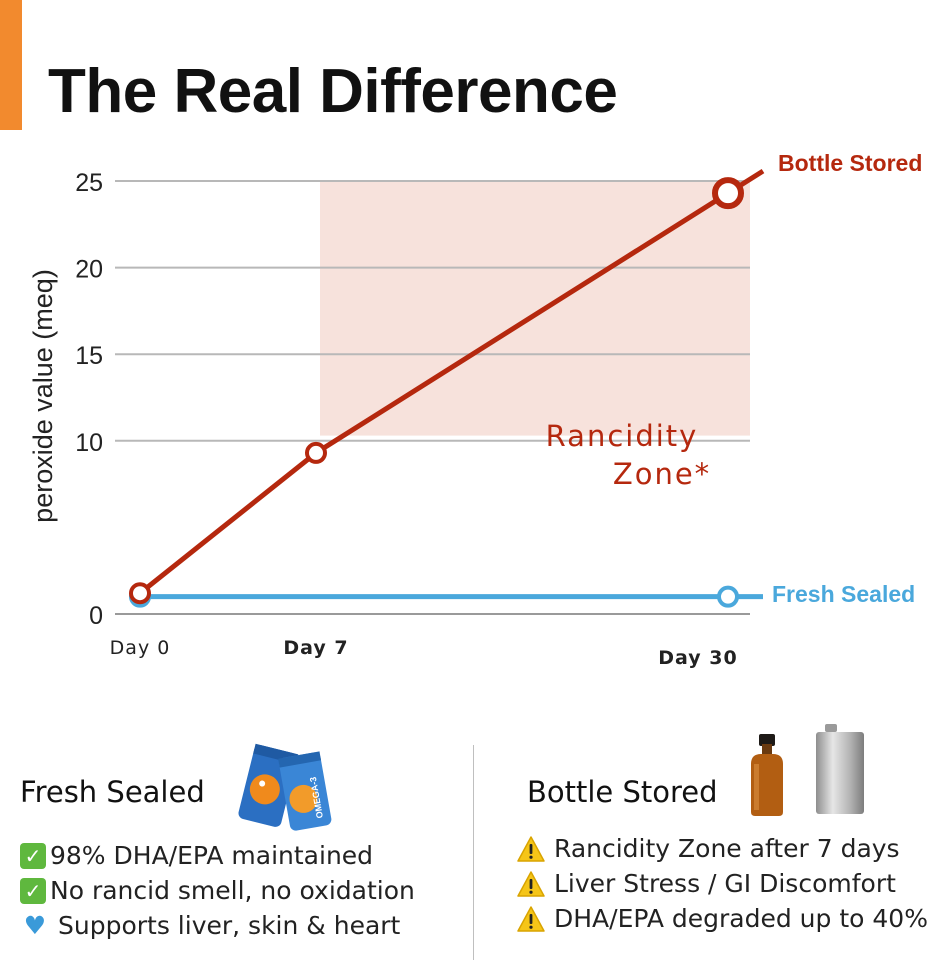  What do you see at coordinates (840, 771) in the screenshot?
I see `tin-can-icon` at bounding box center [840, 771].